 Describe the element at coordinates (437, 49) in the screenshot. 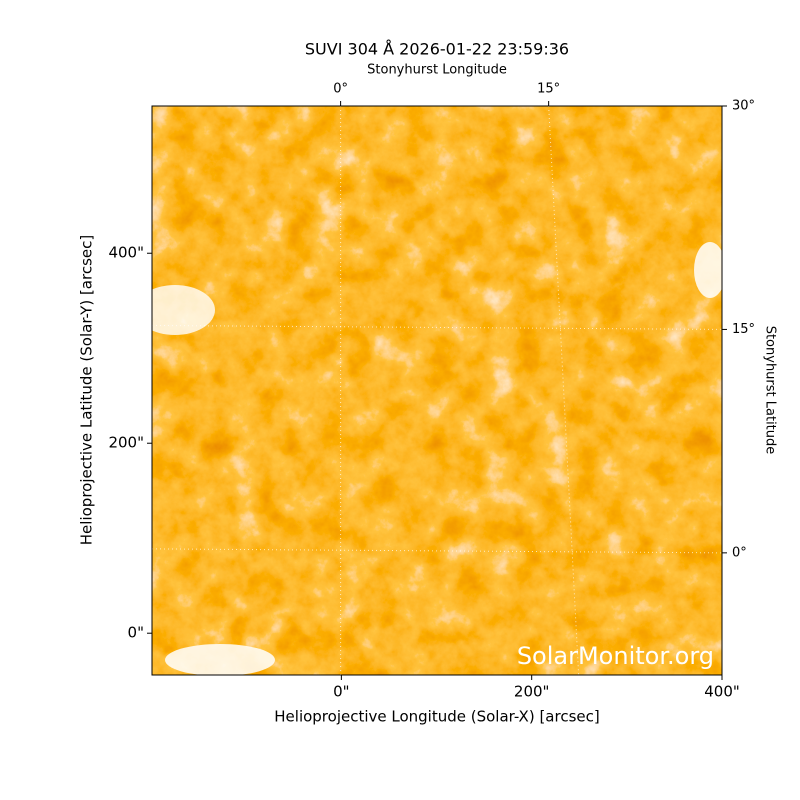

I see `chart-title: SUVI 304 Å 2026-01-22 23:59:36` at that location.